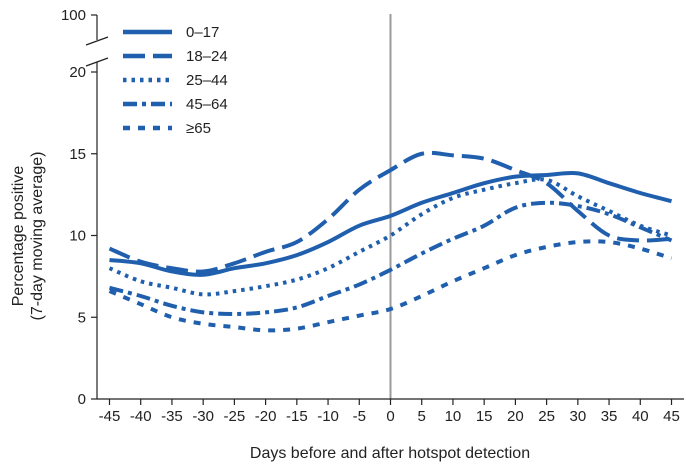 This screenshot has height=464, width=686. I want to click on x-tick-label: 35, so click(609, 416).